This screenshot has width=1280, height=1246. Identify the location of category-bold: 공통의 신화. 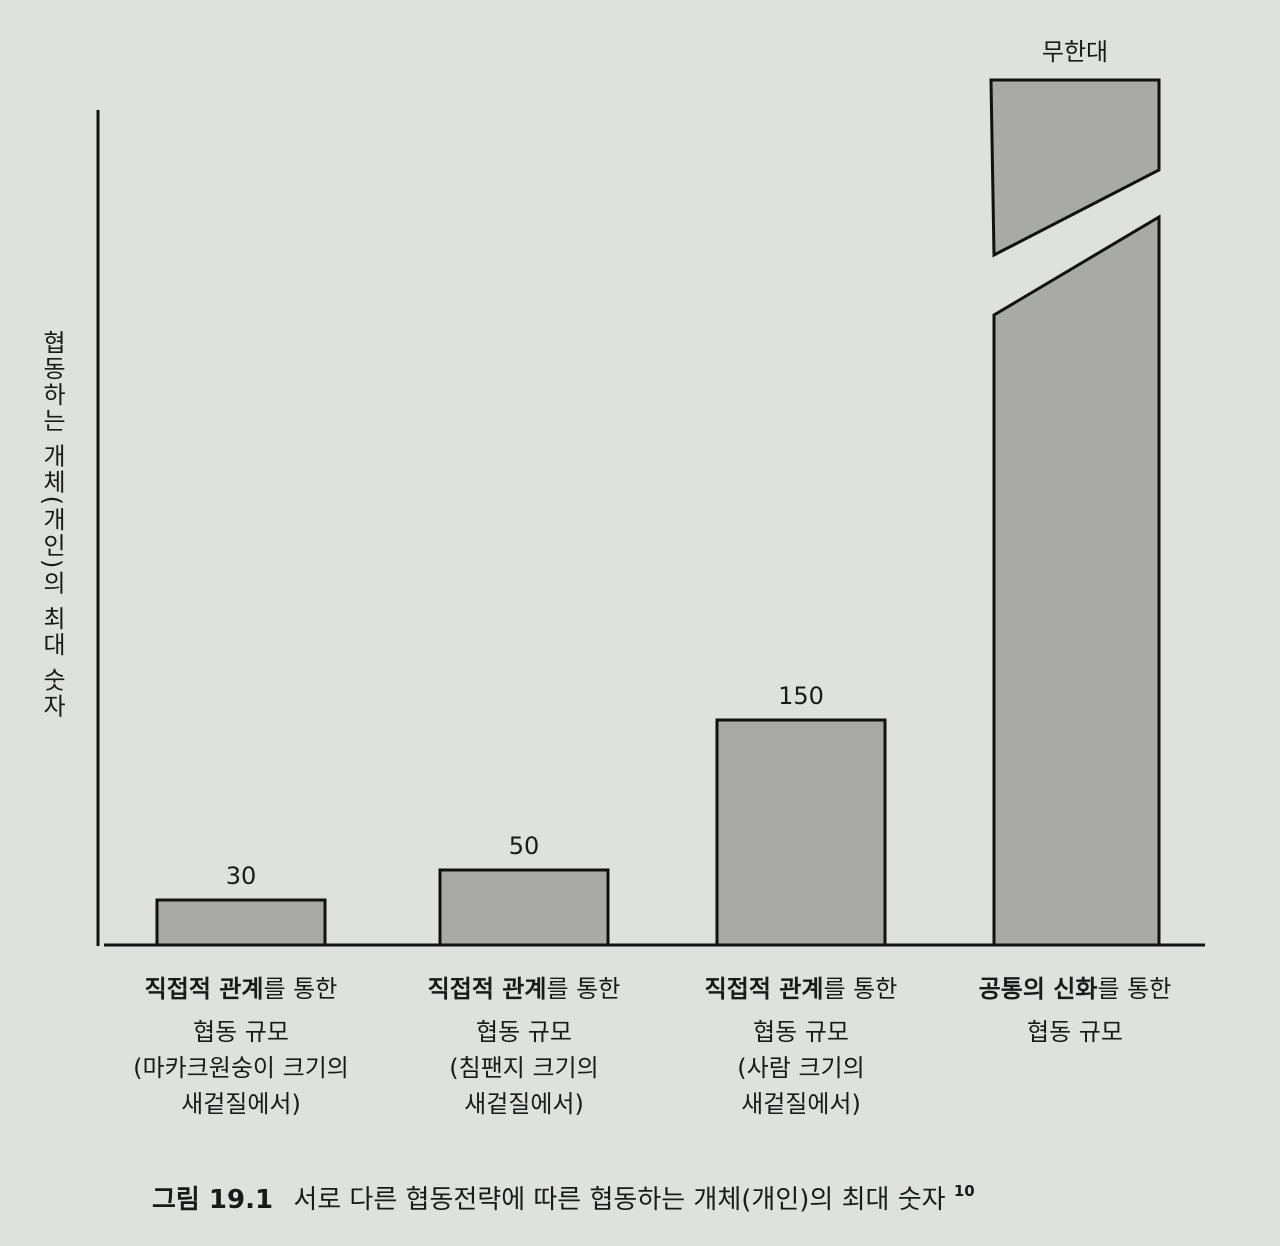
(1038, 989).